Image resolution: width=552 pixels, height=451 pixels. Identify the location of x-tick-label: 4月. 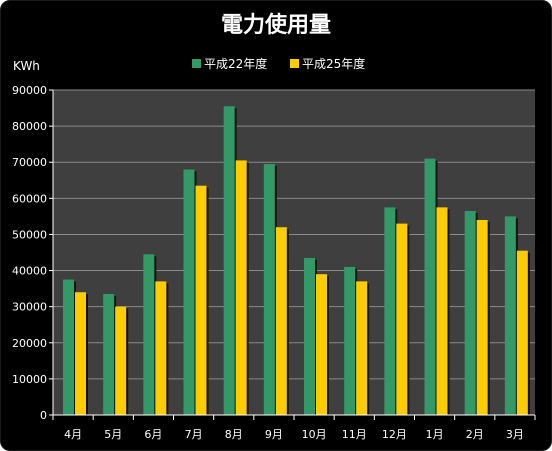
(73, 434).